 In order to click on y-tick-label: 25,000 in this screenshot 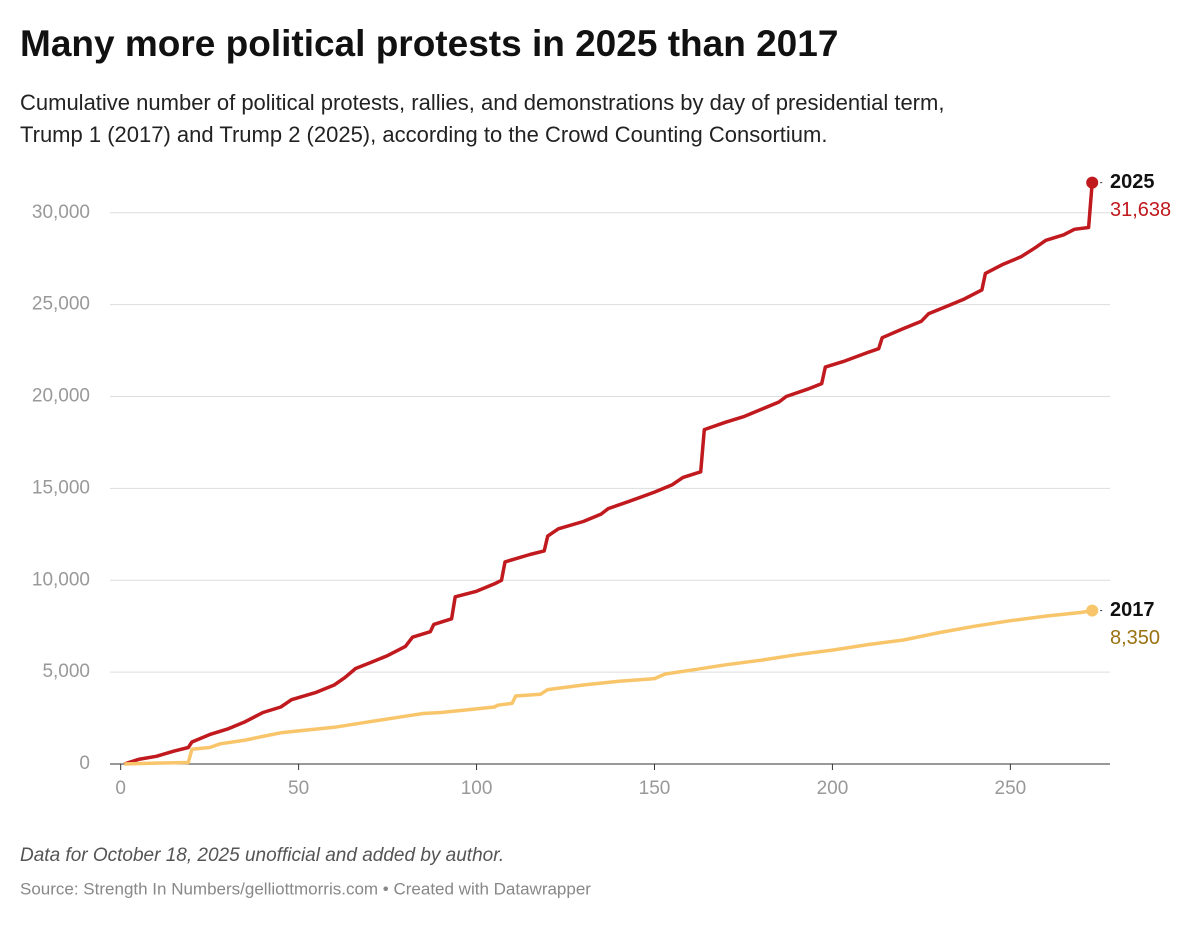, I will do `click(61, 304)`.